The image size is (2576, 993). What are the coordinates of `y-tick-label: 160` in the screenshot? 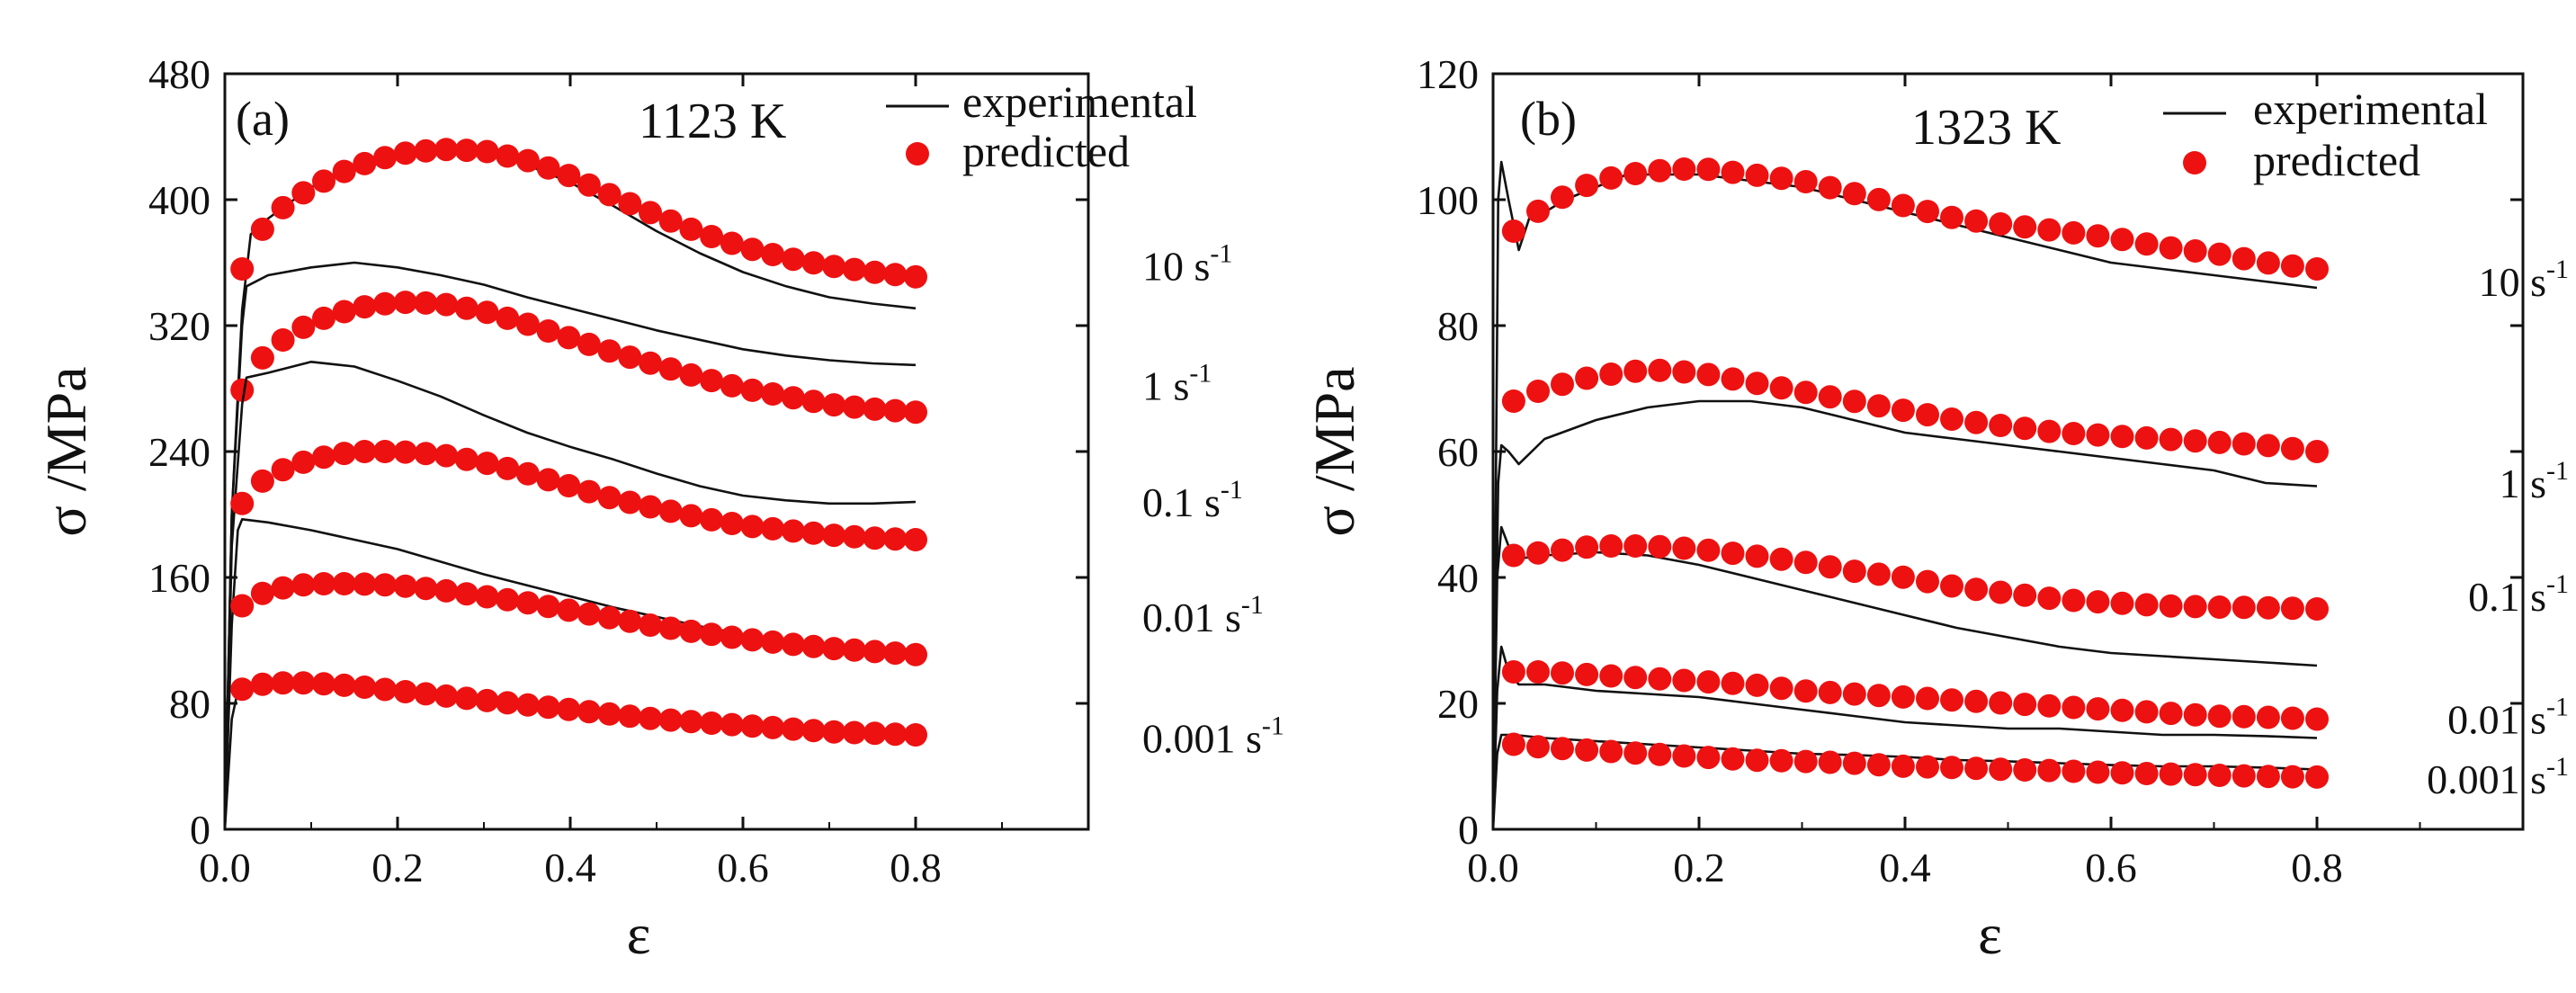 It's located at (179, 578).